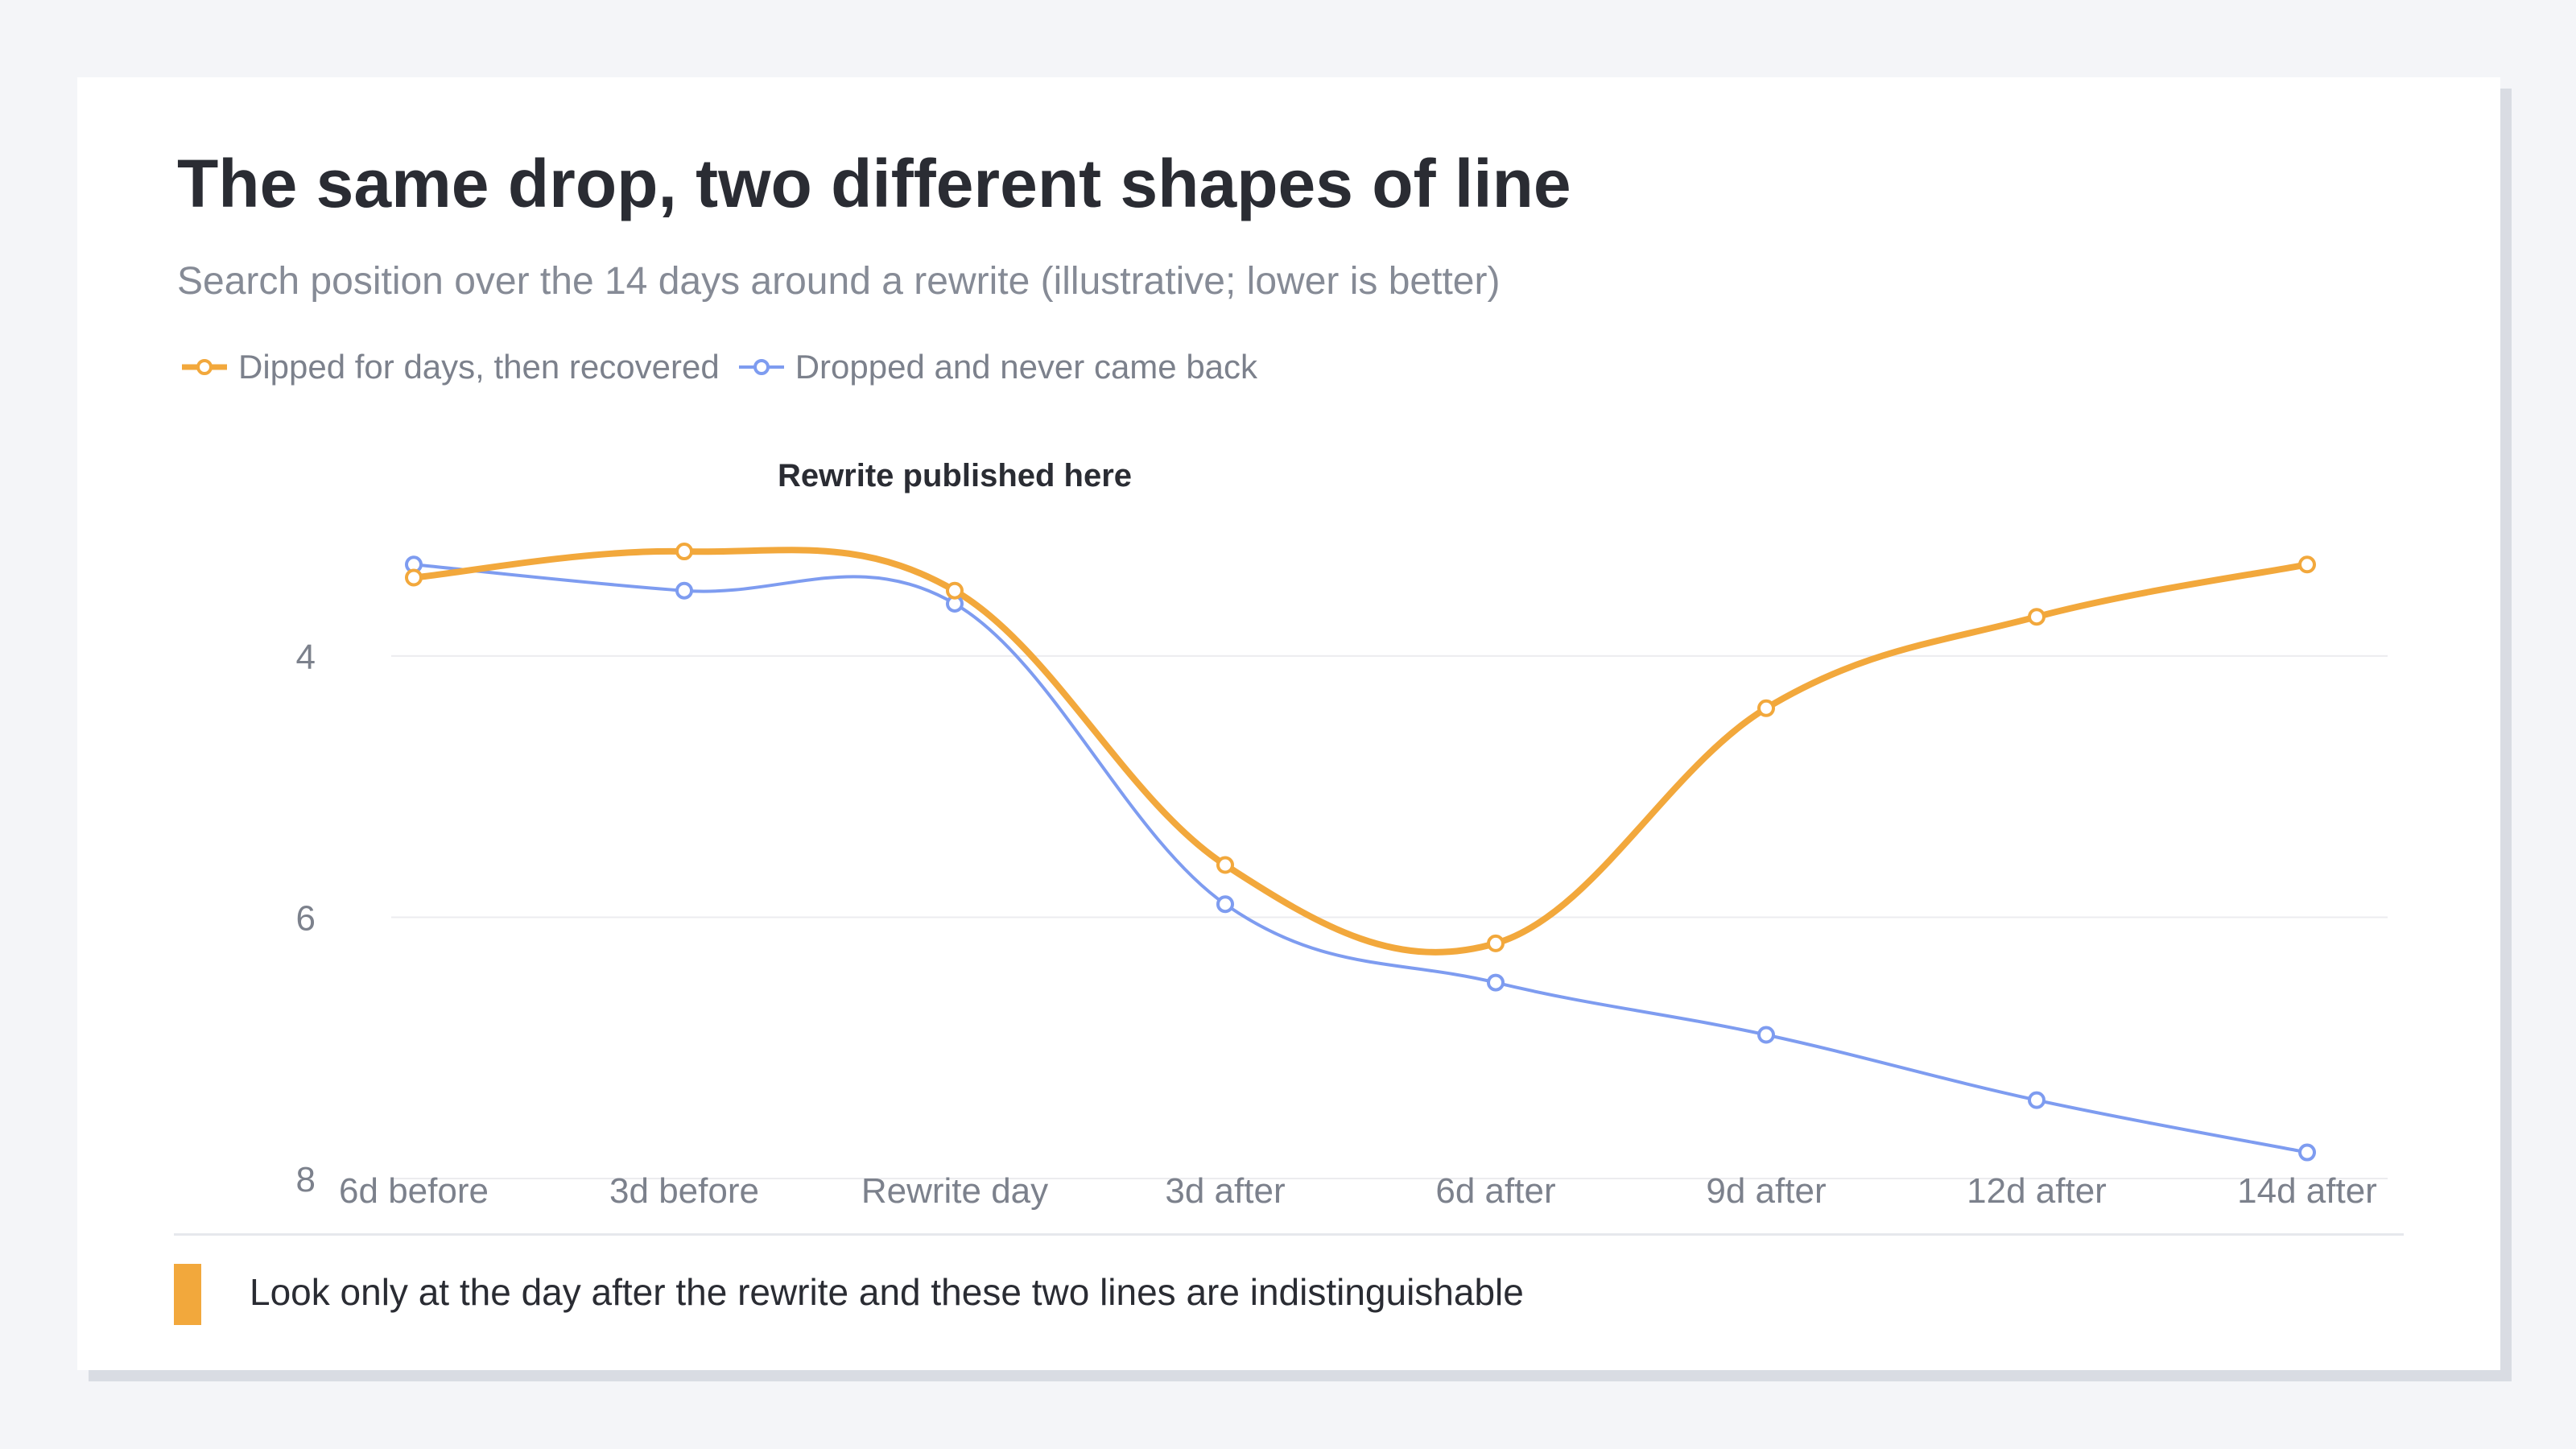  I want to click on x-tick-label: 6d after, so click(1495, 1191).